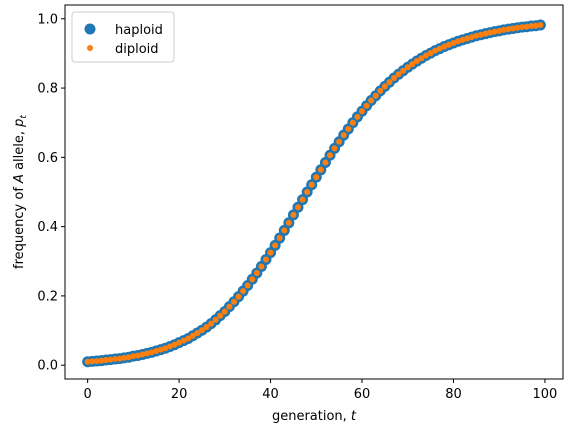  Describe the element at coordinates (453, 394) in the screenshot. I see `x-tick-label: 80` at that location.